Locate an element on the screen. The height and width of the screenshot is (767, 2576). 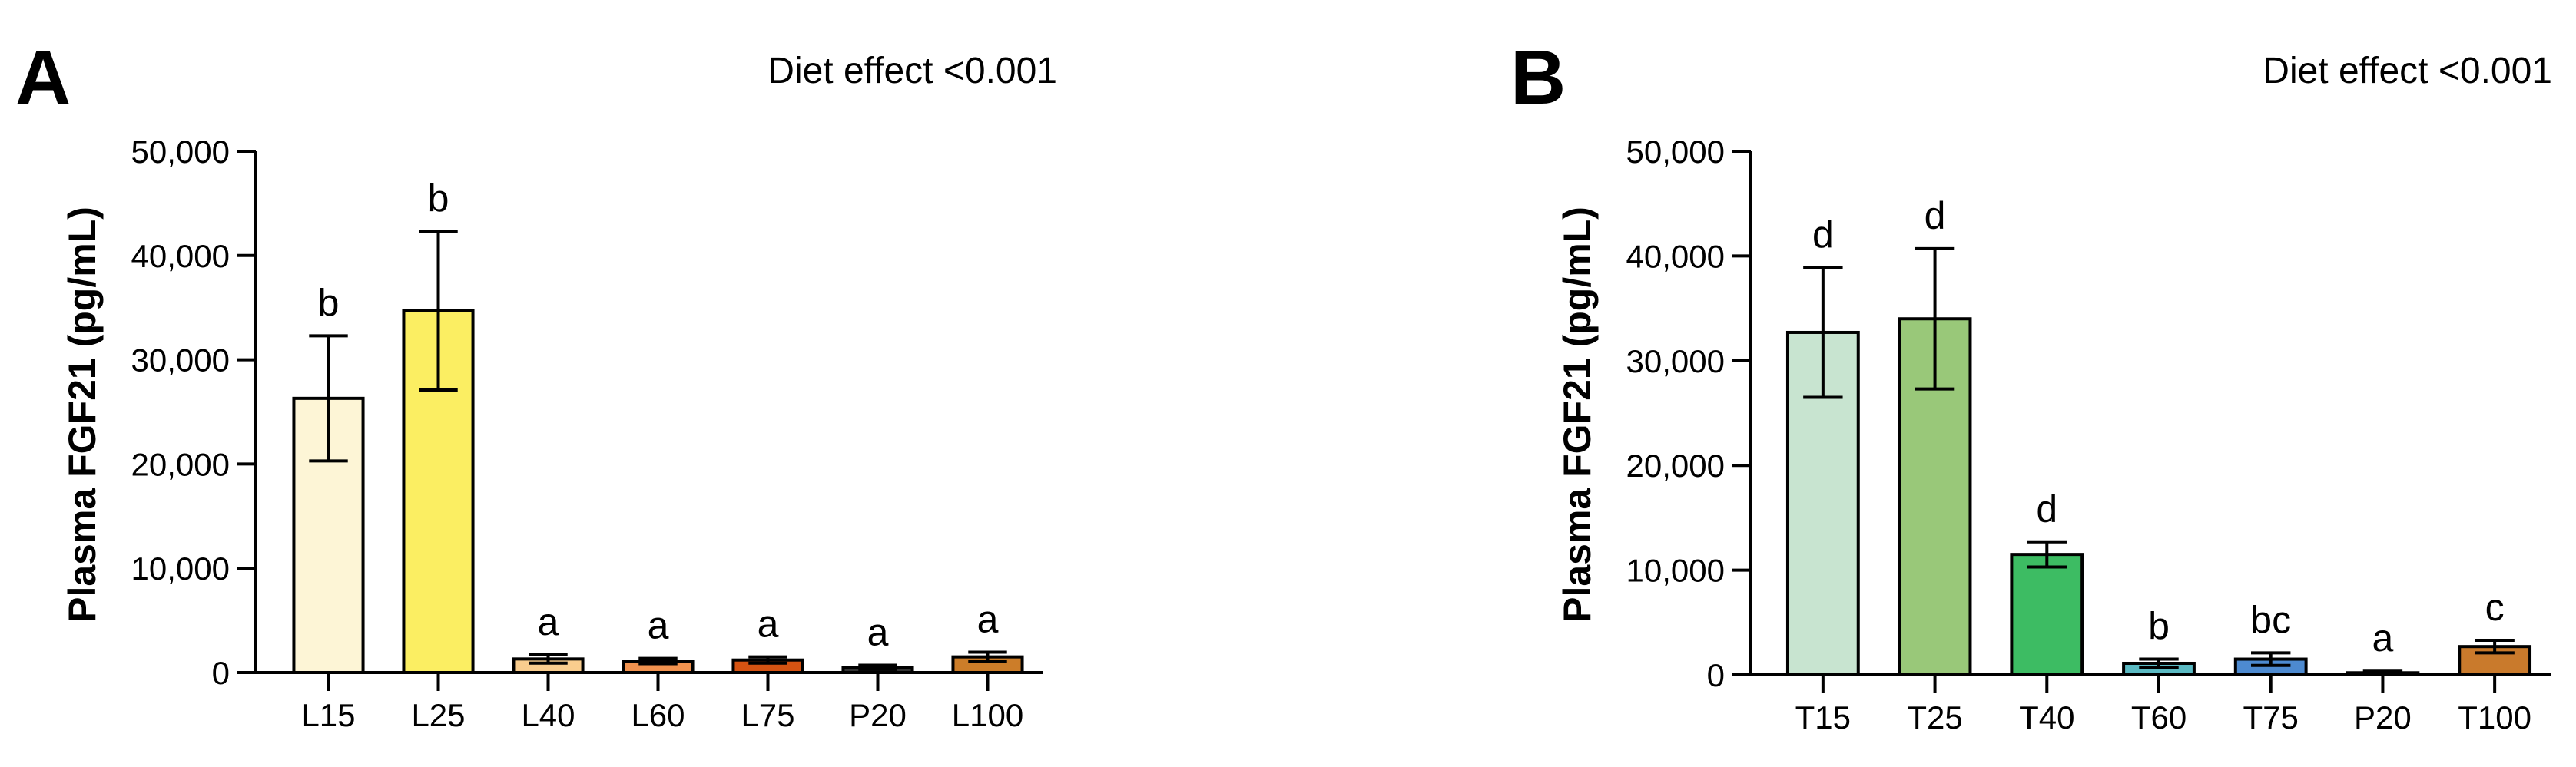
x-tick-label: T60 is located at coordinates (2158, 717).